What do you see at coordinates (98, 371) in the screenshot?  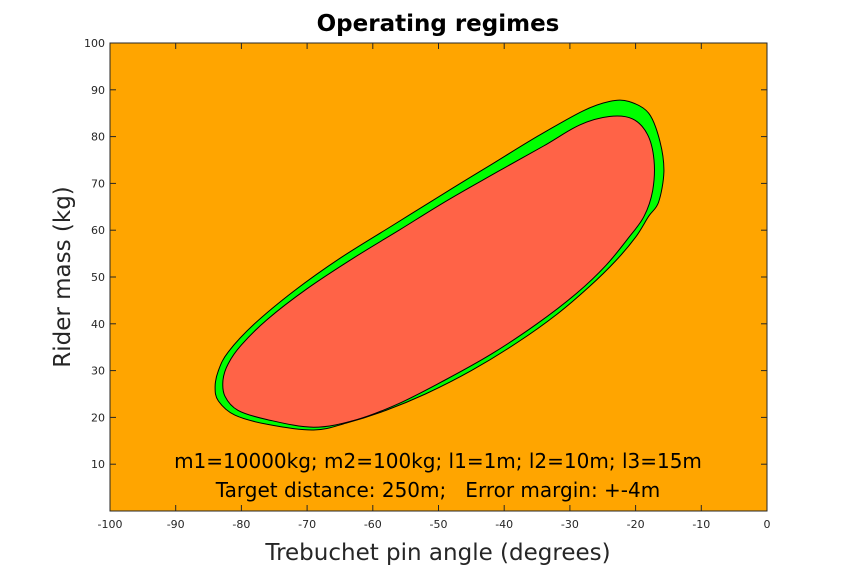 I see `y-tick-label: 30` at bounding box center [98, 371].